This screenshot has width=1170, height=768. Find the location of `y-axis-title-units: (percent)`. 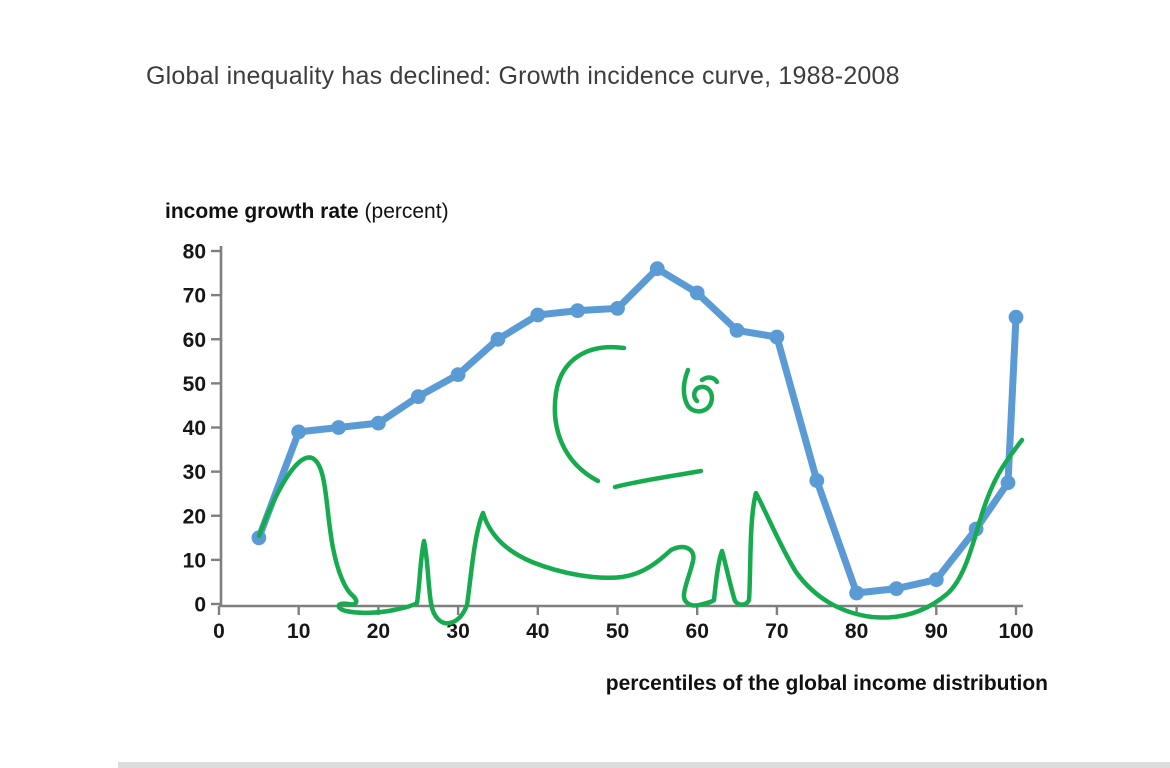

y-axis-title-units: (percent) is located at coordinates (403, 211).